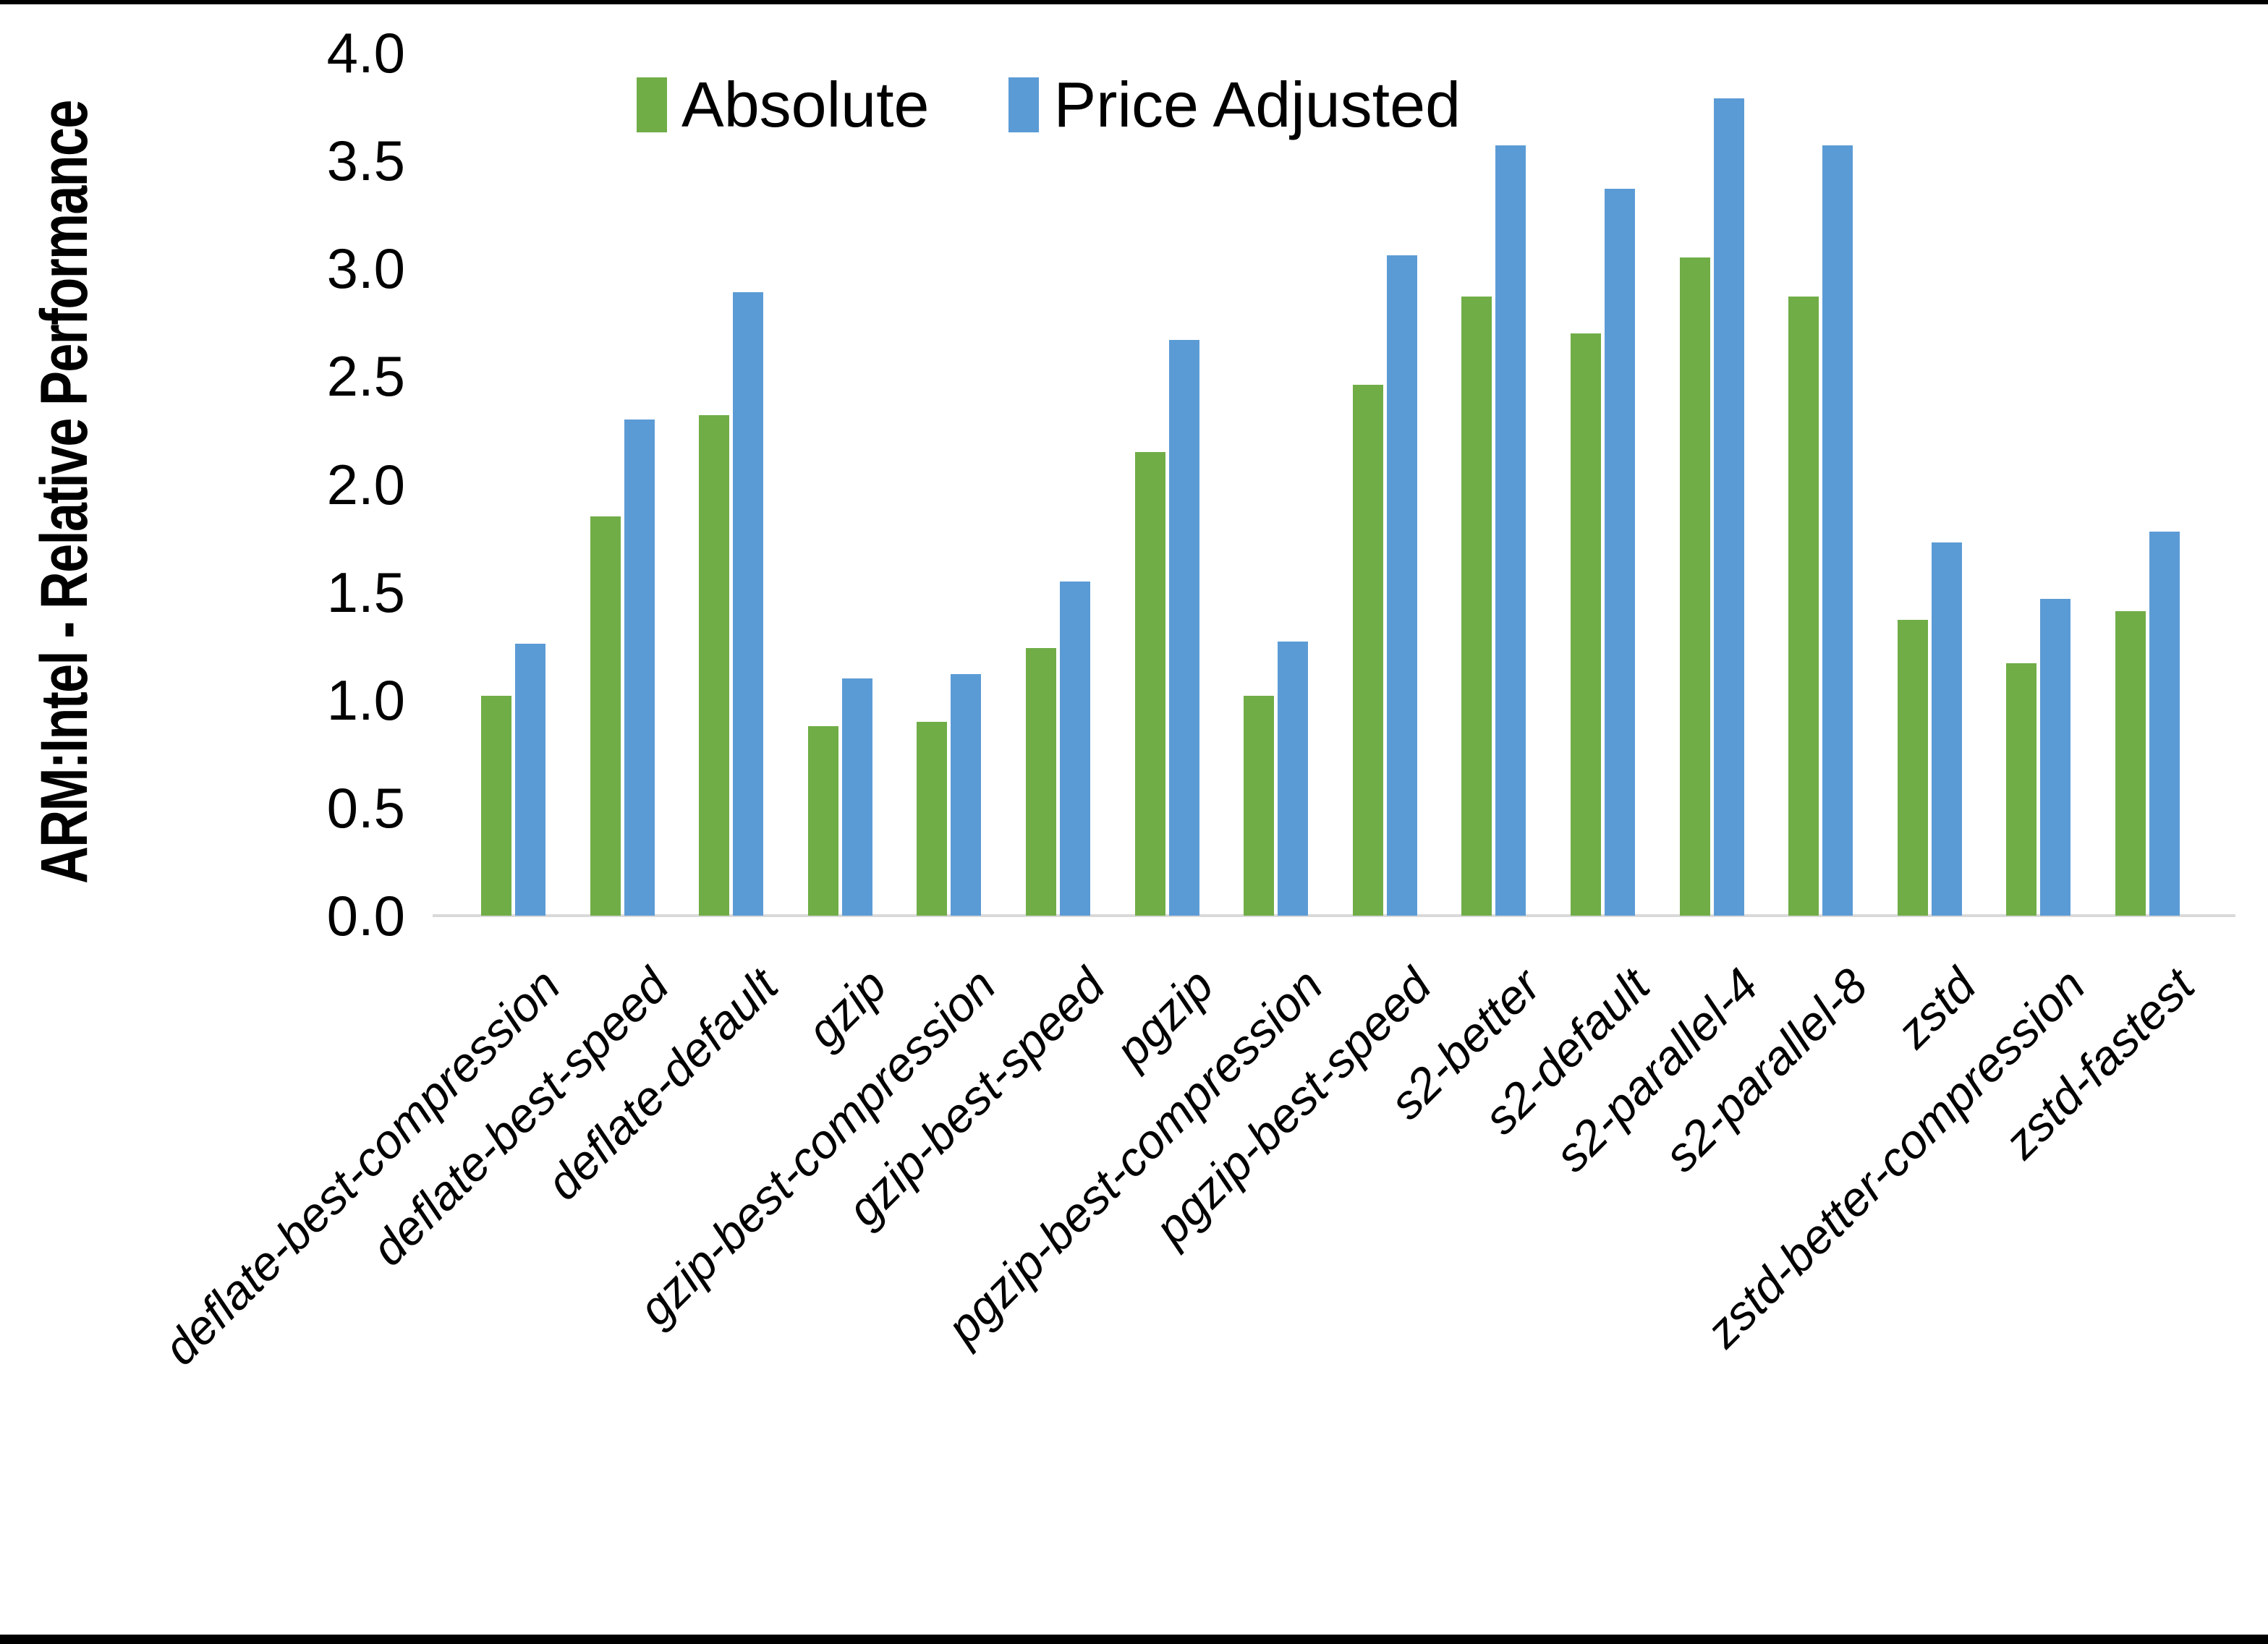 This screenshot has width=2268, height=1644. I want to click on legend-item-absolute: Absolute, so click(783, 105).